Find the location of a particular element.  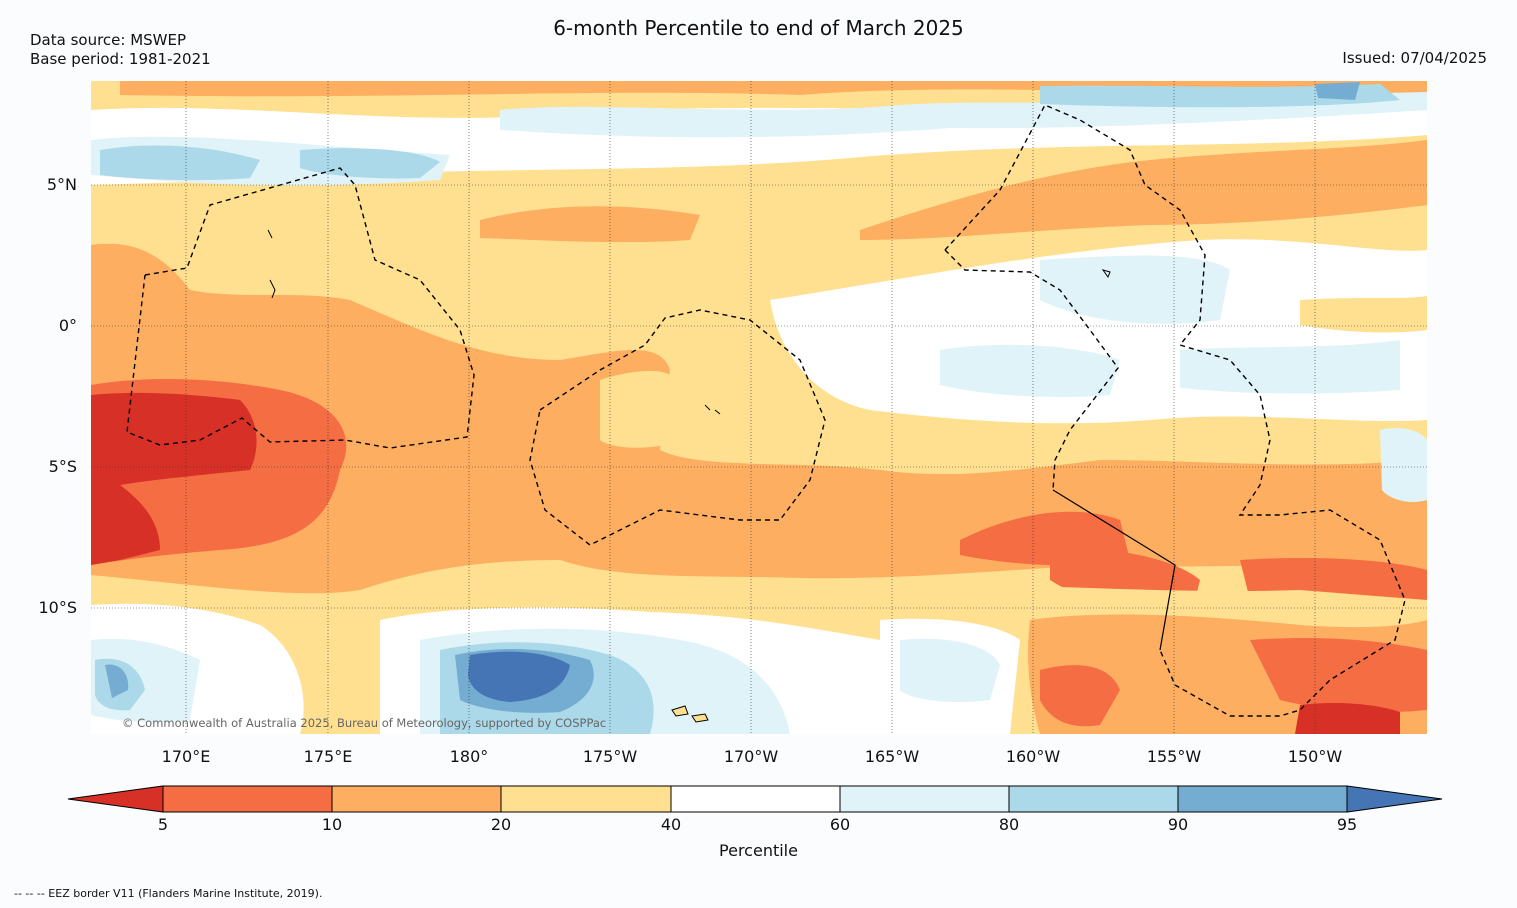

base-period: Base period: 1981-2021 is located at coordinates (120, 59).